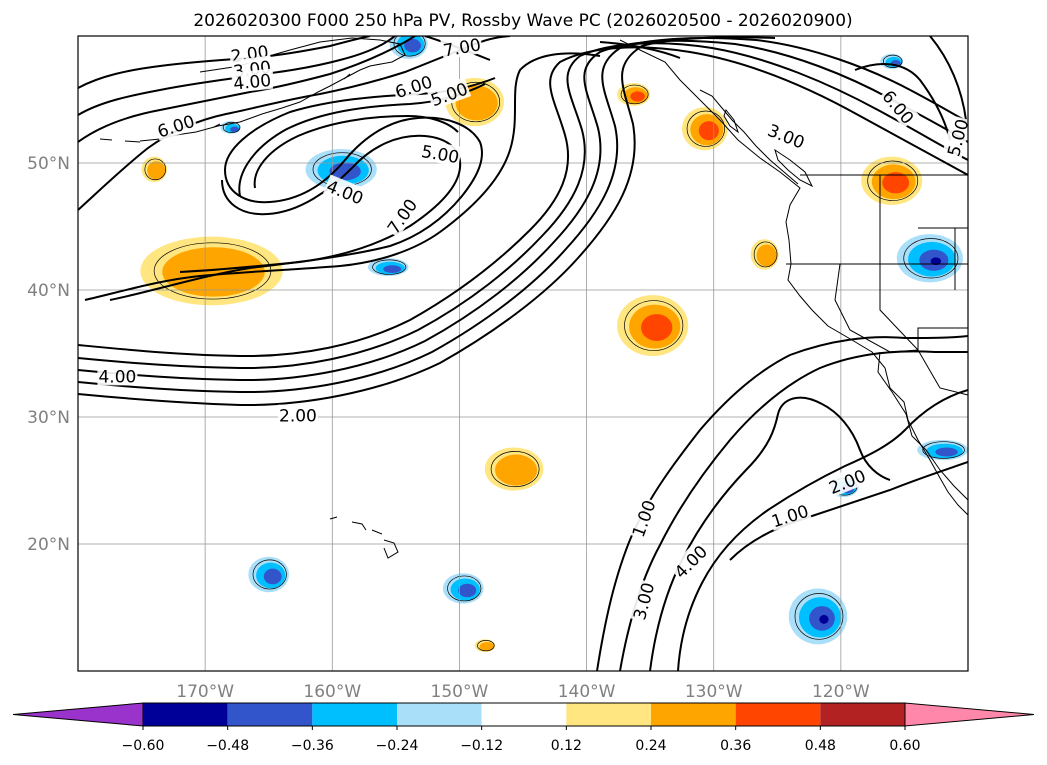  What do you see at coordinates (225, 108) in the screenshot?
I see `coastline-aleutians` at bounding box center [225, 108].